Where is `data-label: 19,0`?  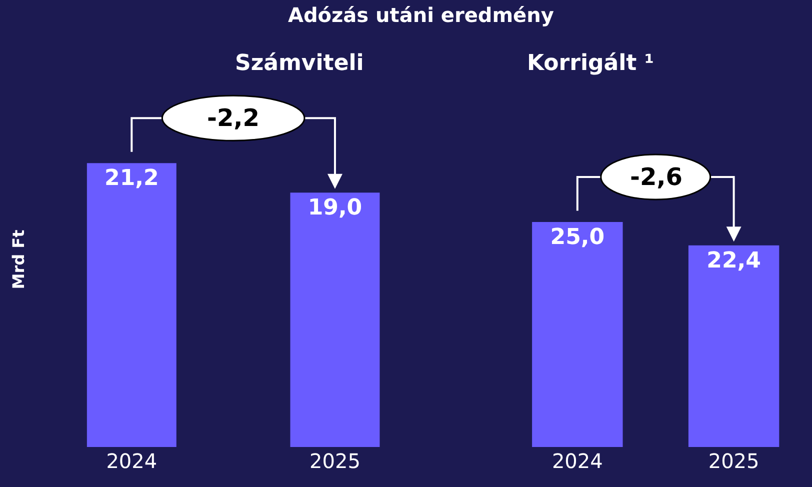 data-label: 19,0 is located at coordinates (335, 208).